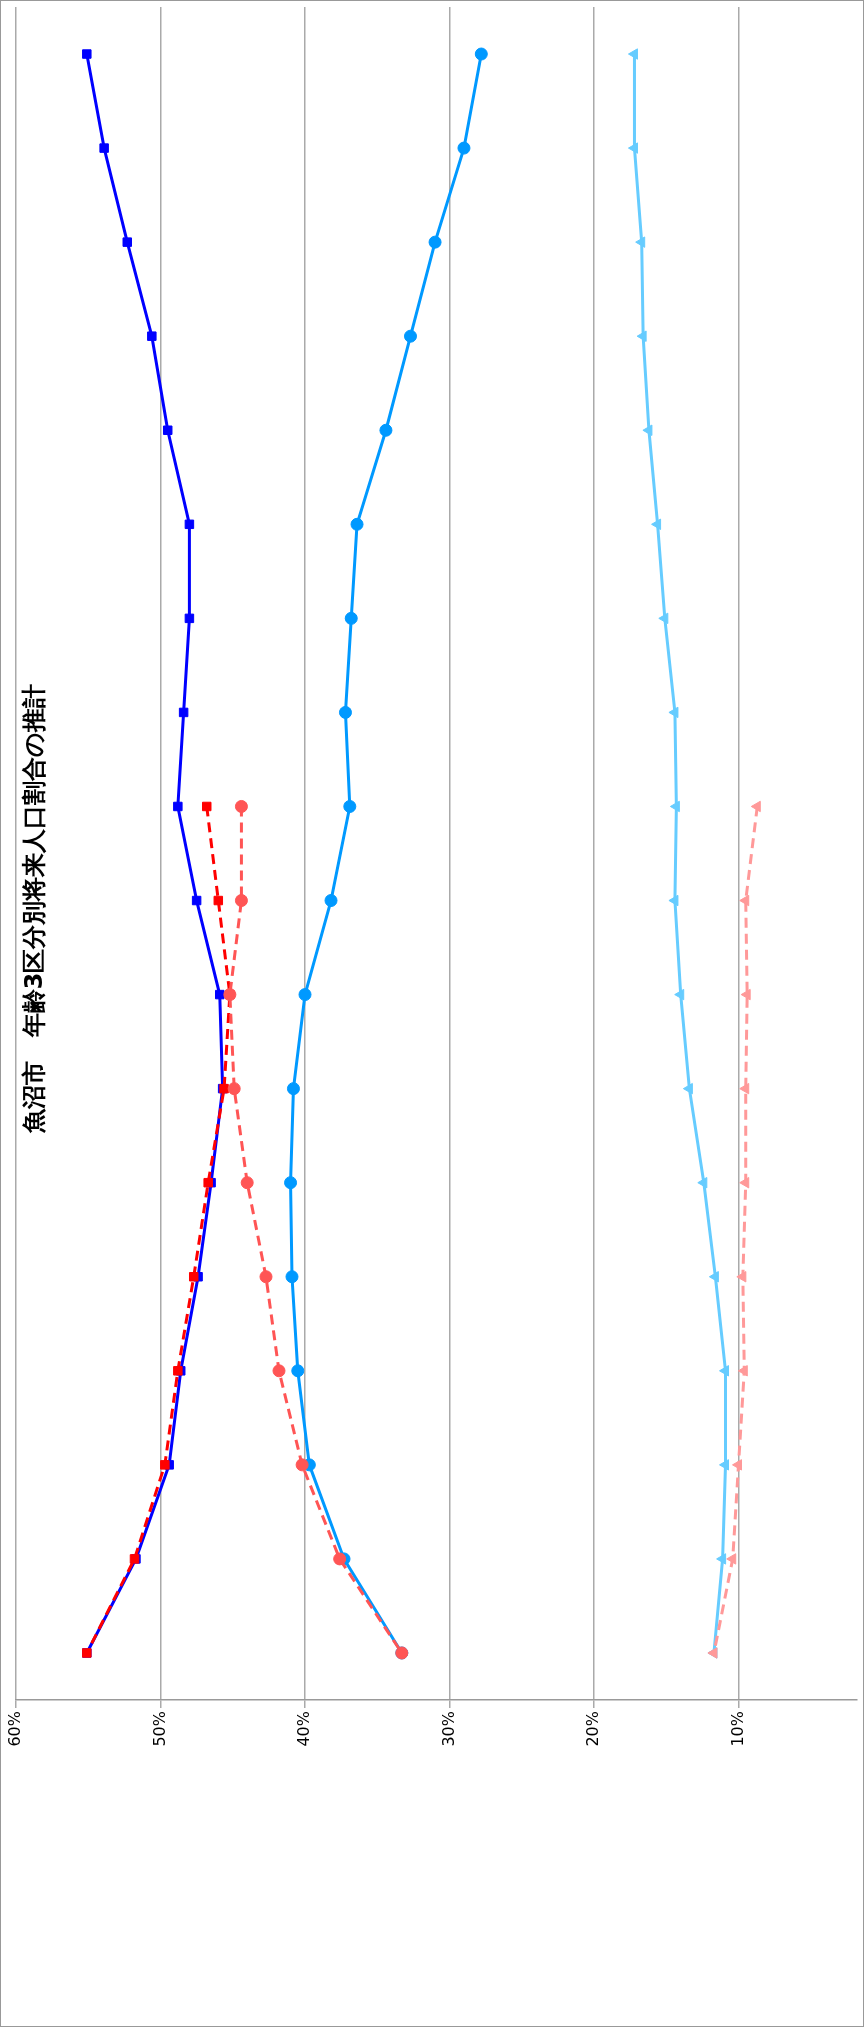 The height and width of the screenshot is (2027, 864). Describe the element at coordinates (304, 1729) in the screenshot. I see `x-tick-label: 40%` at that location.